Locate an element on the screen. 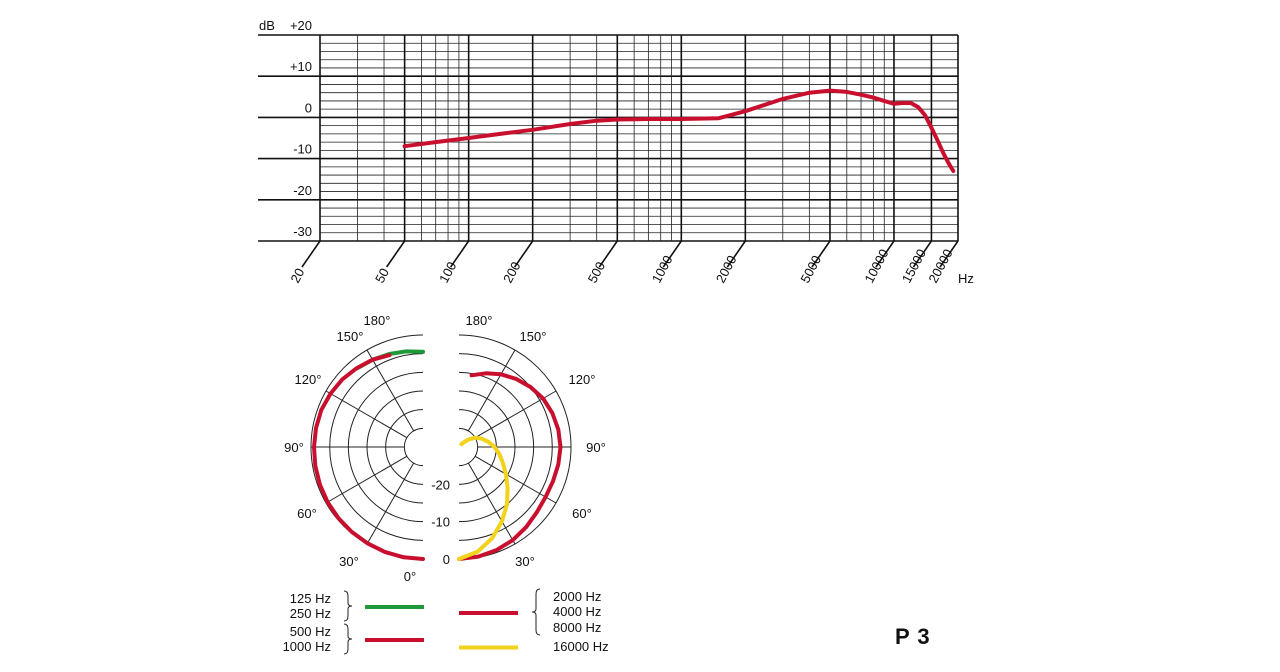  polar-radial-label: -20 is located at coordinates (440, 484).